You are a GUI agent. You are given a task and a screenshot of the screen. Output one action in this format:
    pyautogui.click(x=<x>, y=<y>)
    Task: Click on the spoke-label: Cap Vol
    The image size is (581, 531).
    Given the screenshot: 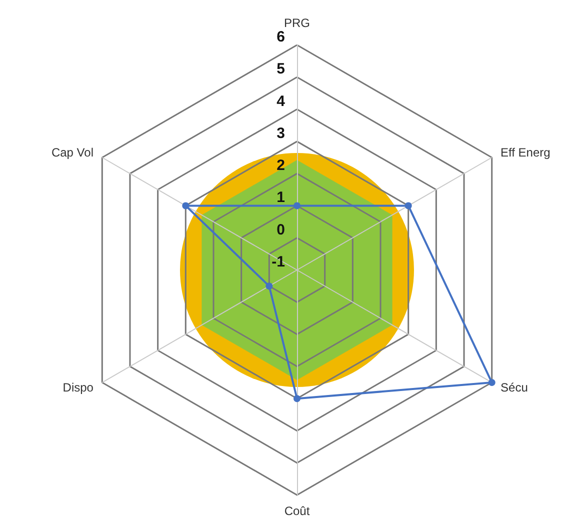 What is the action you would take?
    pyautogui.click(x=72, y=153)
    